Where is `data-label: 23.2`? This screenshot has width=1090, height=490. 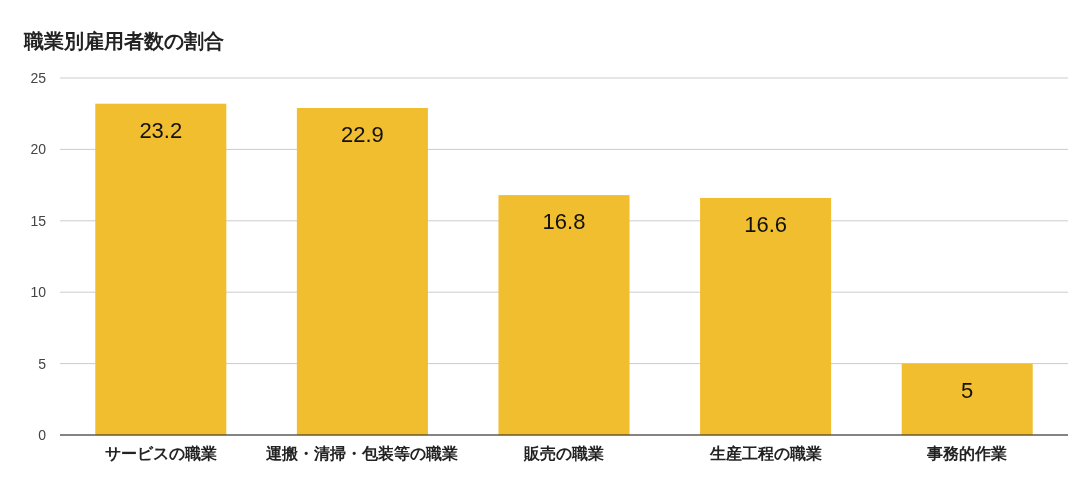 data-label: 23.2 is located at coordinates (161, 130).